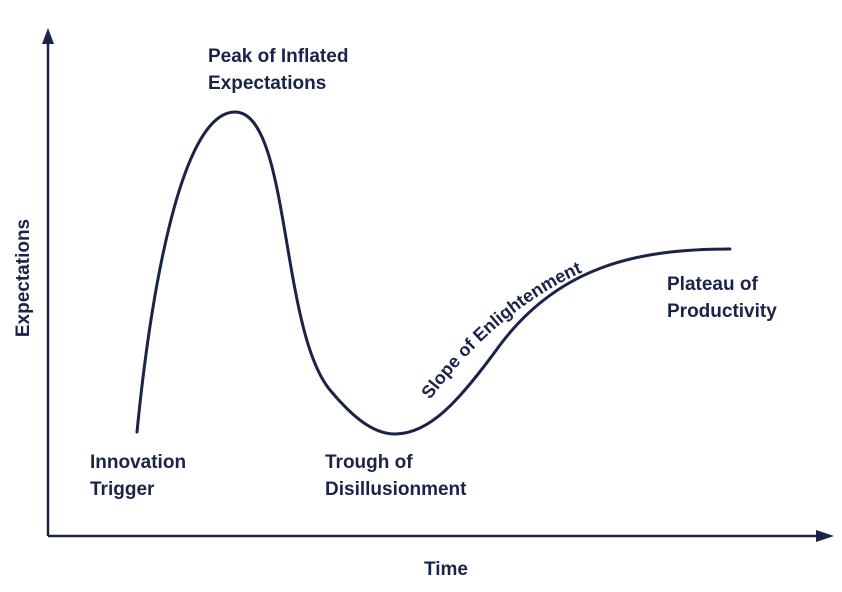  I want to click on y-axis-arrow-icon, so click(48, 36).